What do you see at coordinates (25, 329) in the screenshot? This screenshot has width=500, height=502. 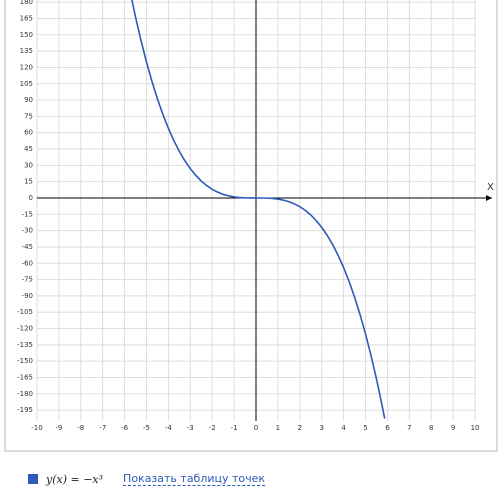 I see `y-tick-label: -120` at bounding box center [25, 329].